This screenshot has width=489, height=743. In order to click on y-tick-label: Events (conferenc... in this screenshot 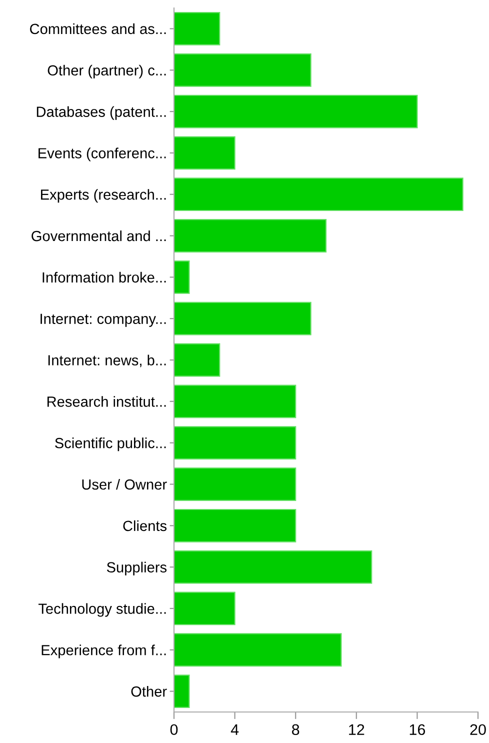, I will do `click(102, 155)`.